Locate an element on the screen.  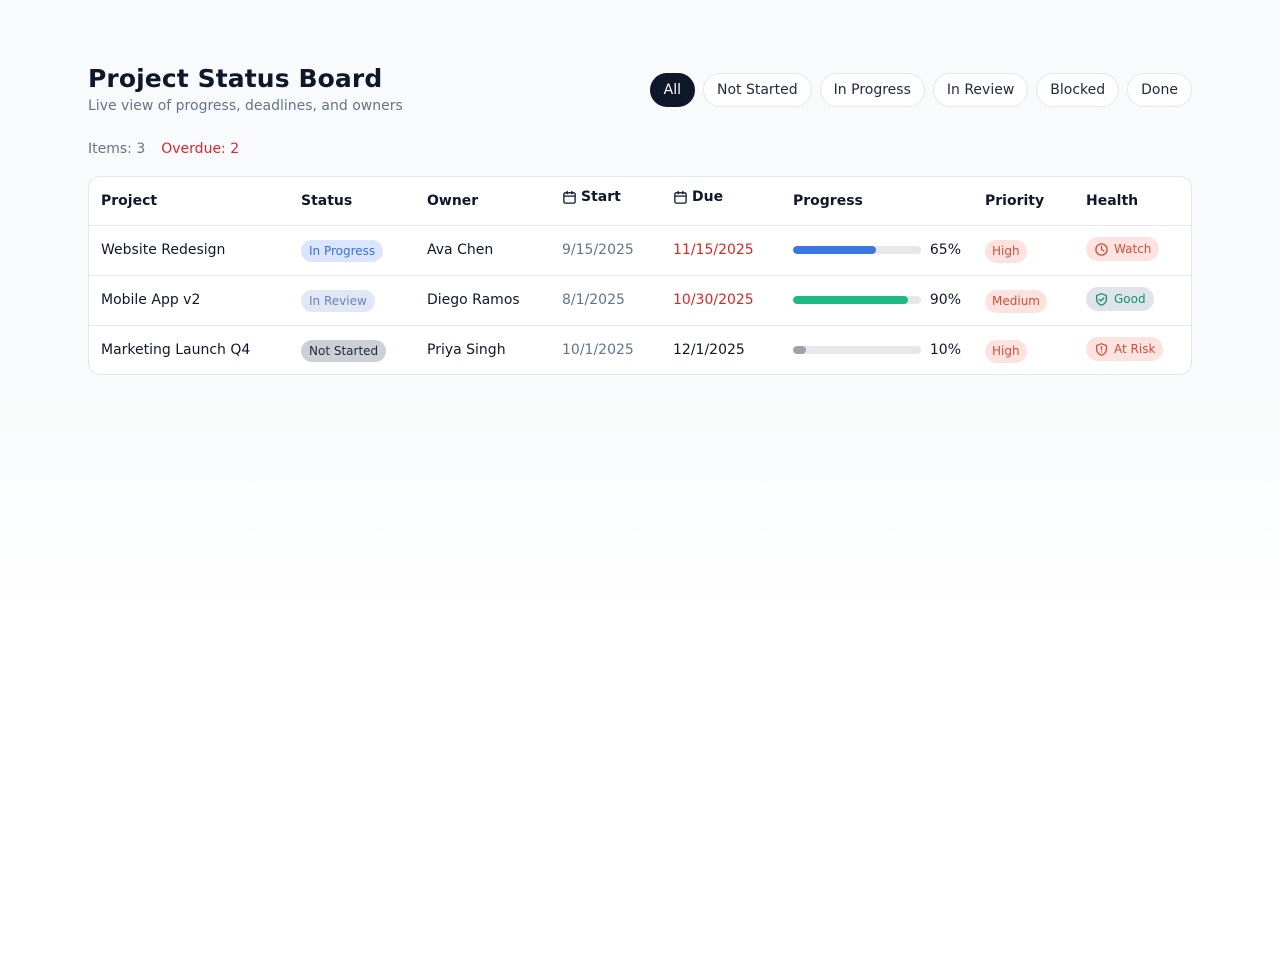
health-label: At Risk is located at coordinates (1135, 349).